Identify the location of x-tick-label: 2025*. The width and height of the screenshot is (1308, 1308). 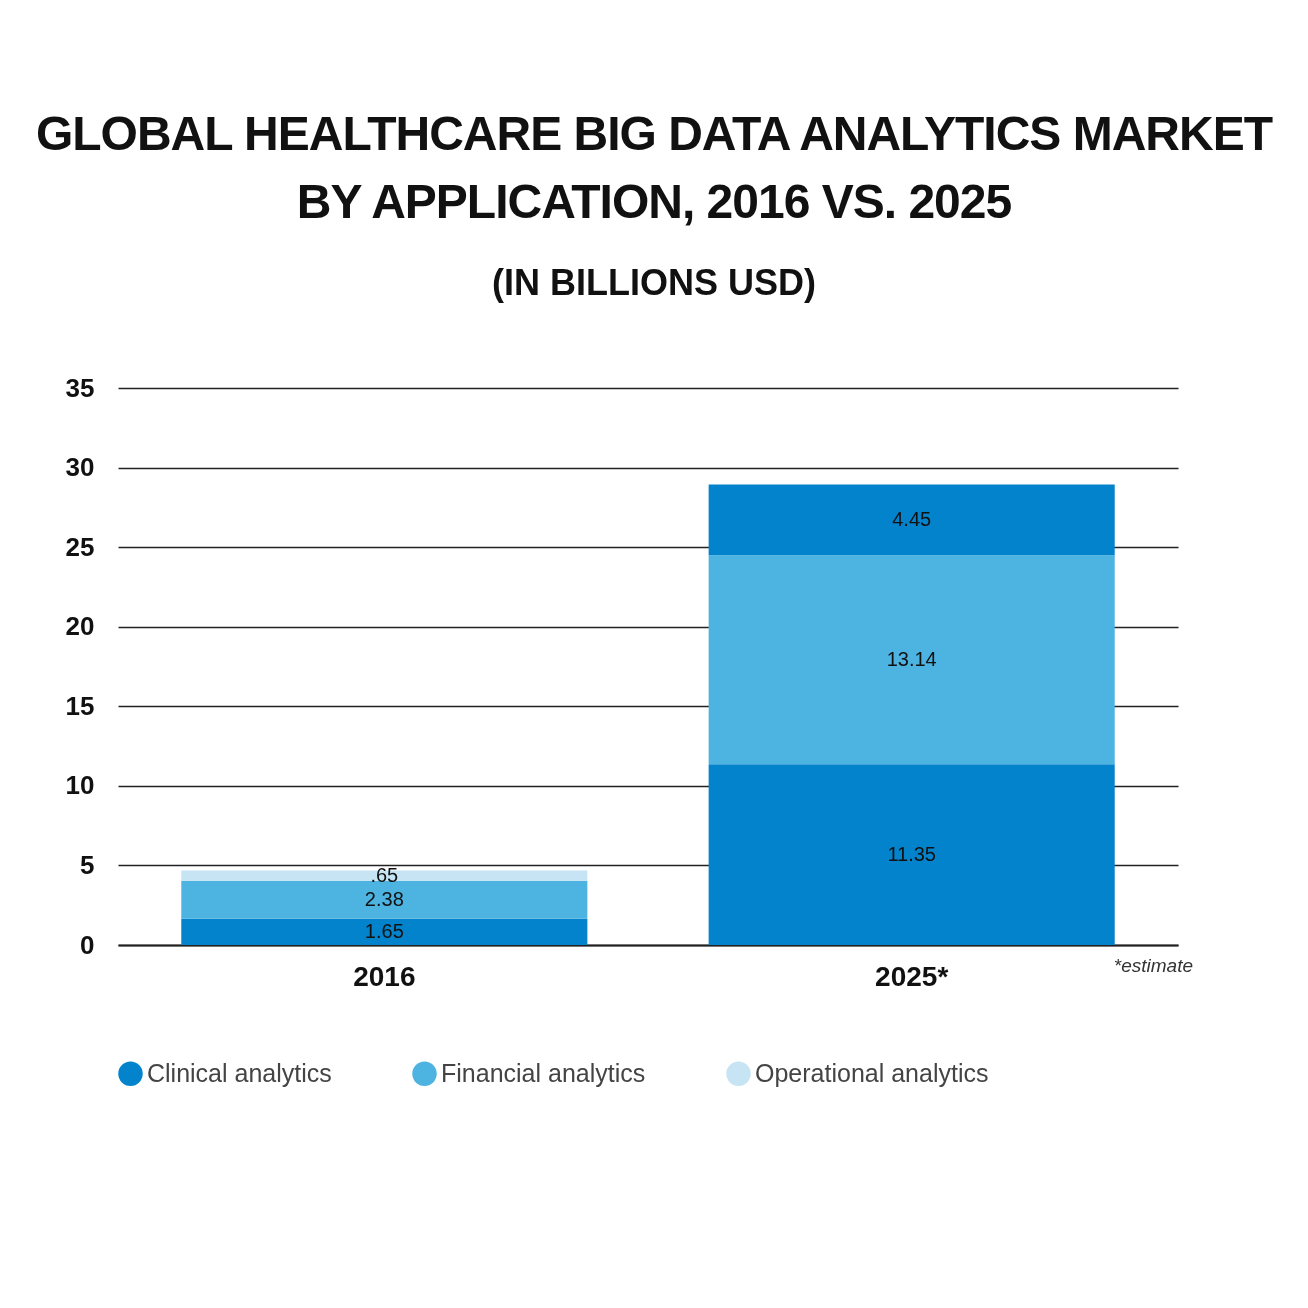
(912, 976).